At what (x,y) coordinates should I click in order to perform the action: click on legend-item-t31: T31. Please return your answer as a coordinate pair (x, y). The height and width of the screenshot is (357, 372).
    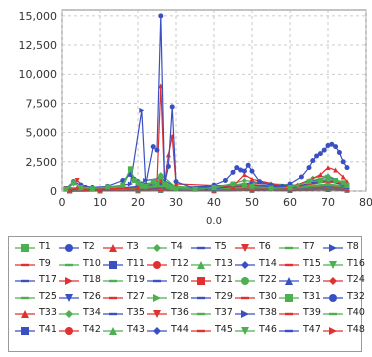
    Looking at the image, I should click on (299, 298).